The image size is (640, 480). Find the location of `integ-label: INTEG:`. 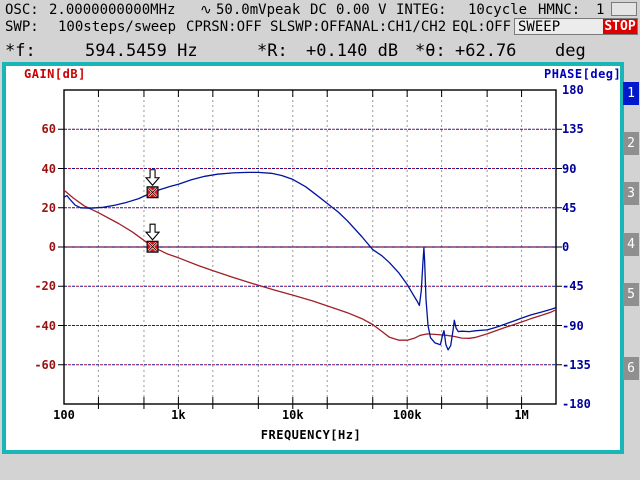

integ-label: INTEG: is located at coordinates (421, 10).